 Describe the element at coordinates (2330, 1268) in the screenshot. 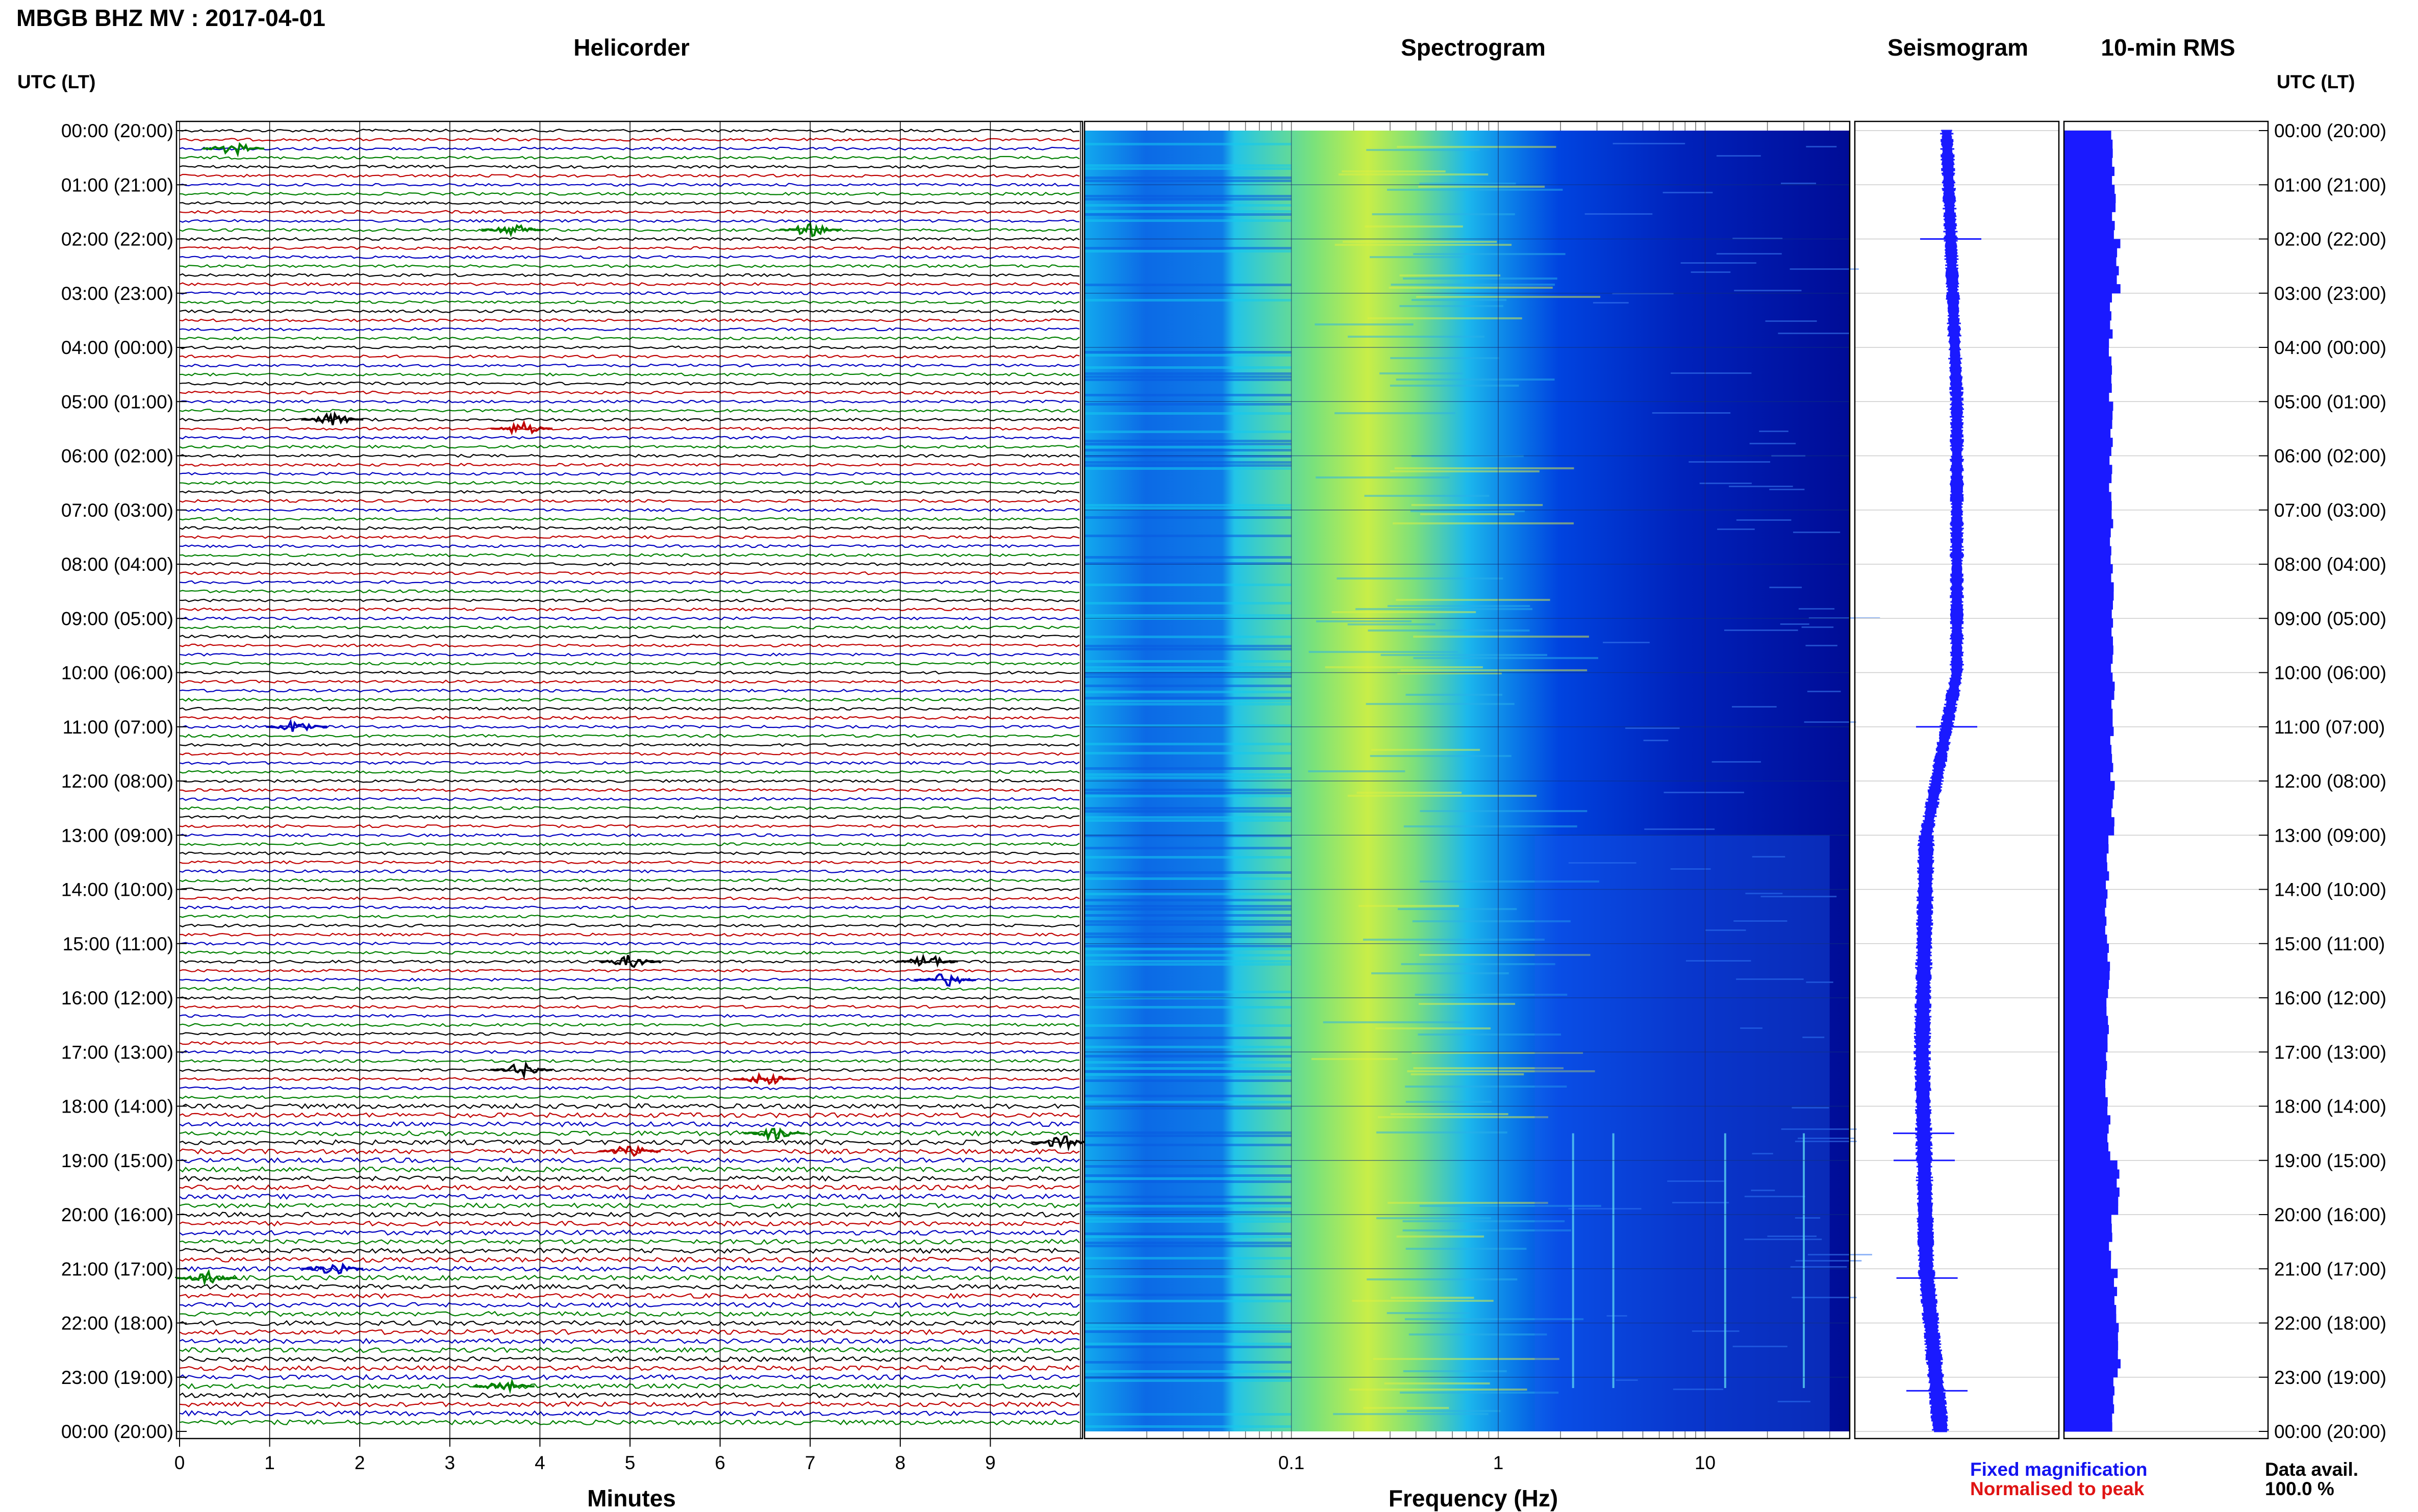

I see `time-label-right: 21:00 (17:00)` at that location.